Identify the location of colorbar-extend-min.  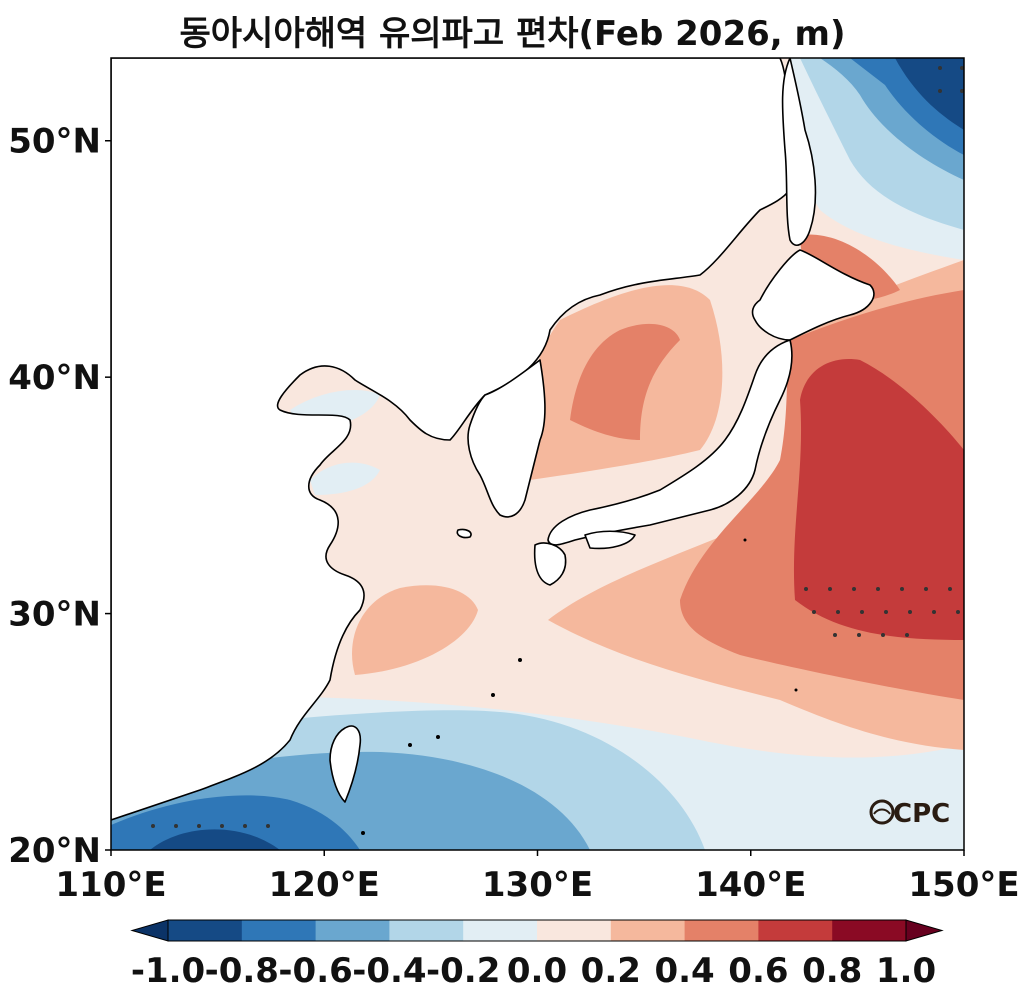
(149, 930).